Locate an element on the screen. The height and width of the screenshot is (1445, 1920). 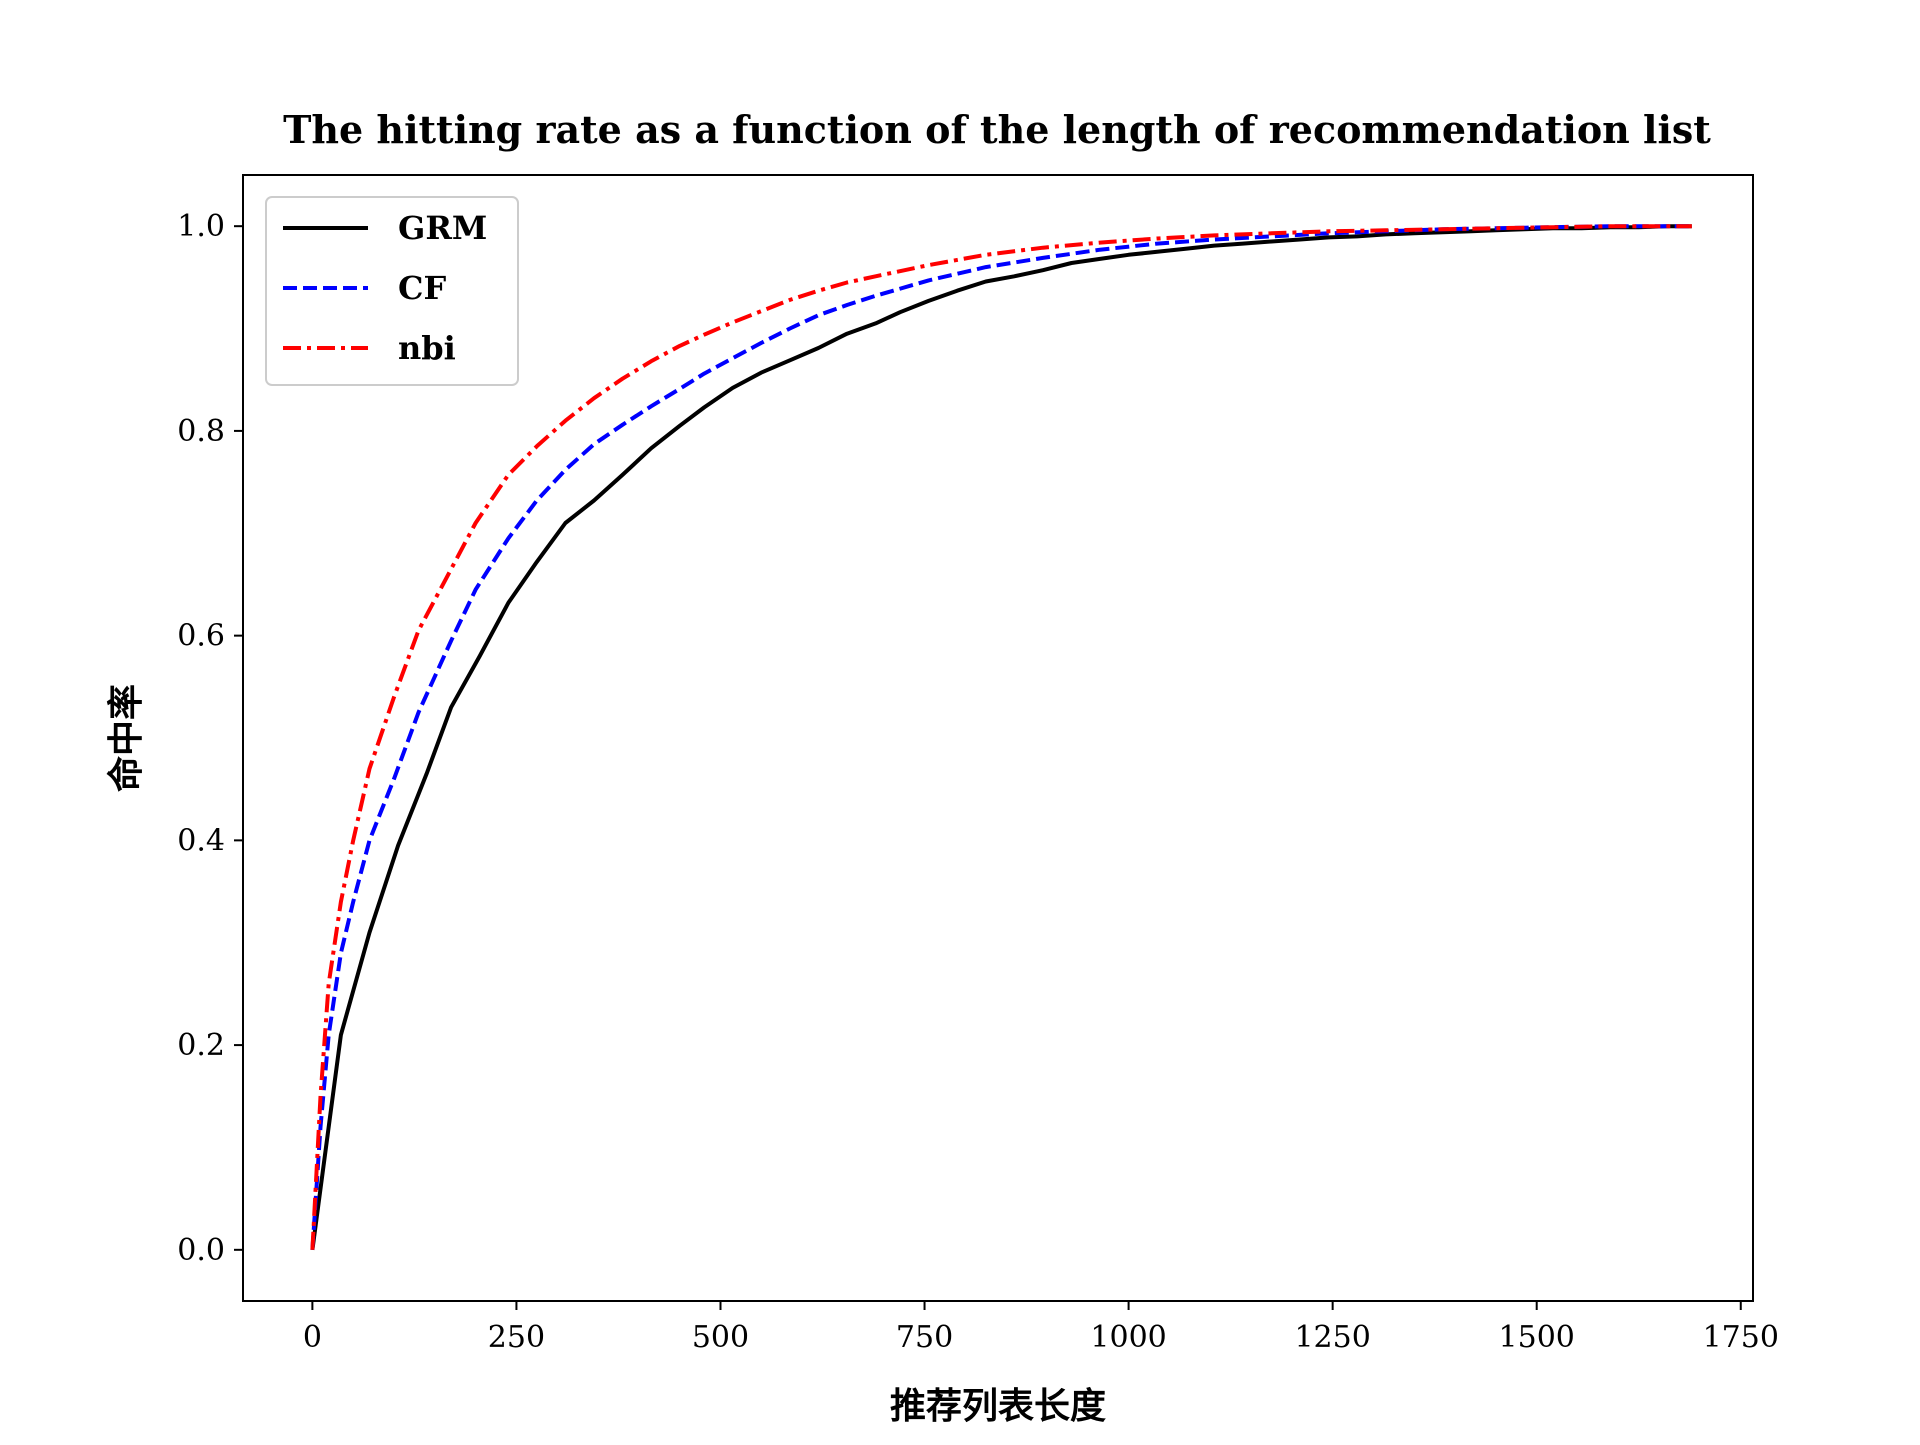
x-tick-label: 1000 is located at coordinates (1128, 1337).